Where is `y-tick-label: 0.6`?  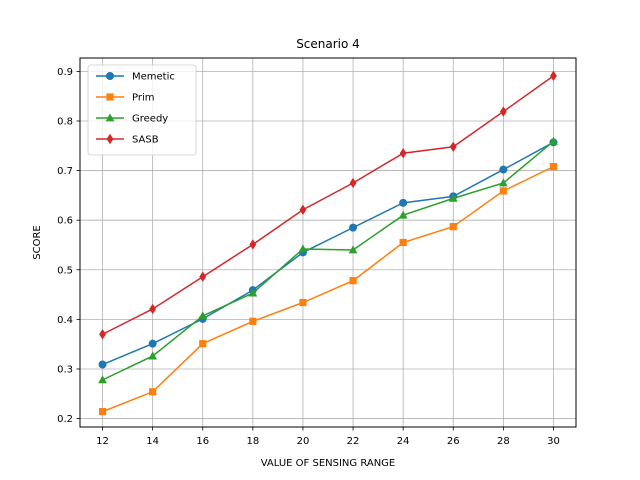 y-tick-label: 0.6 is located at coordinates (65, 221).